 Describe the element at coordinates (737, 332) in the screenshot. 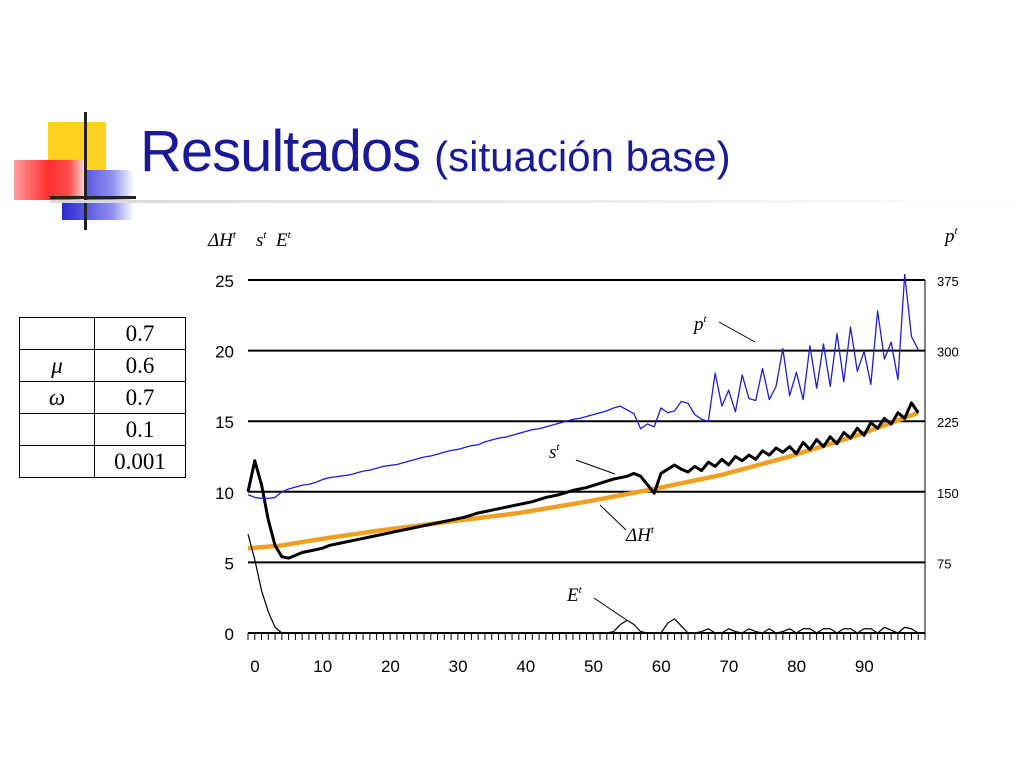

I see `annotation-p-leader` at that location.